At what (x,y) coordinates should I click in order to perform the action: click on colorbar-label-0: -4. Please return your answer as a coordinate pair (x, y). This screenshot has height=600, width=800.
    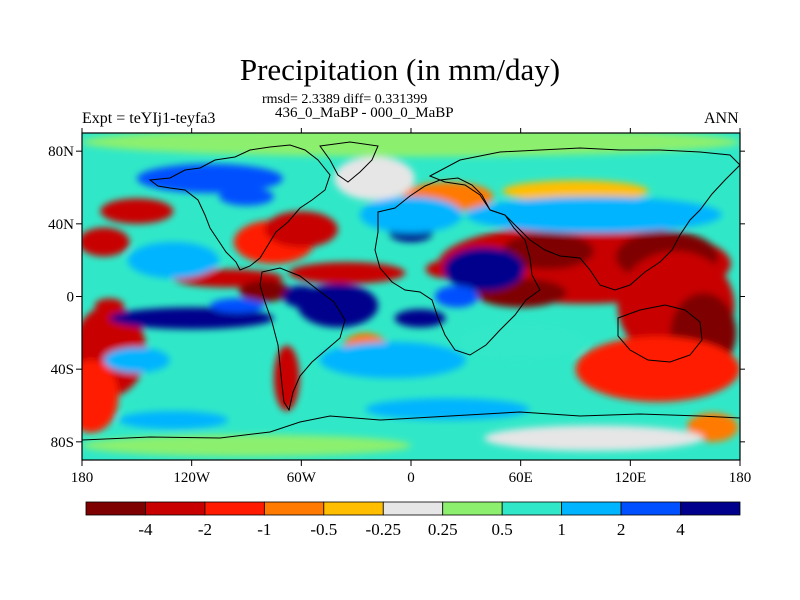
    Looking at the image, I should click on (145, 529).